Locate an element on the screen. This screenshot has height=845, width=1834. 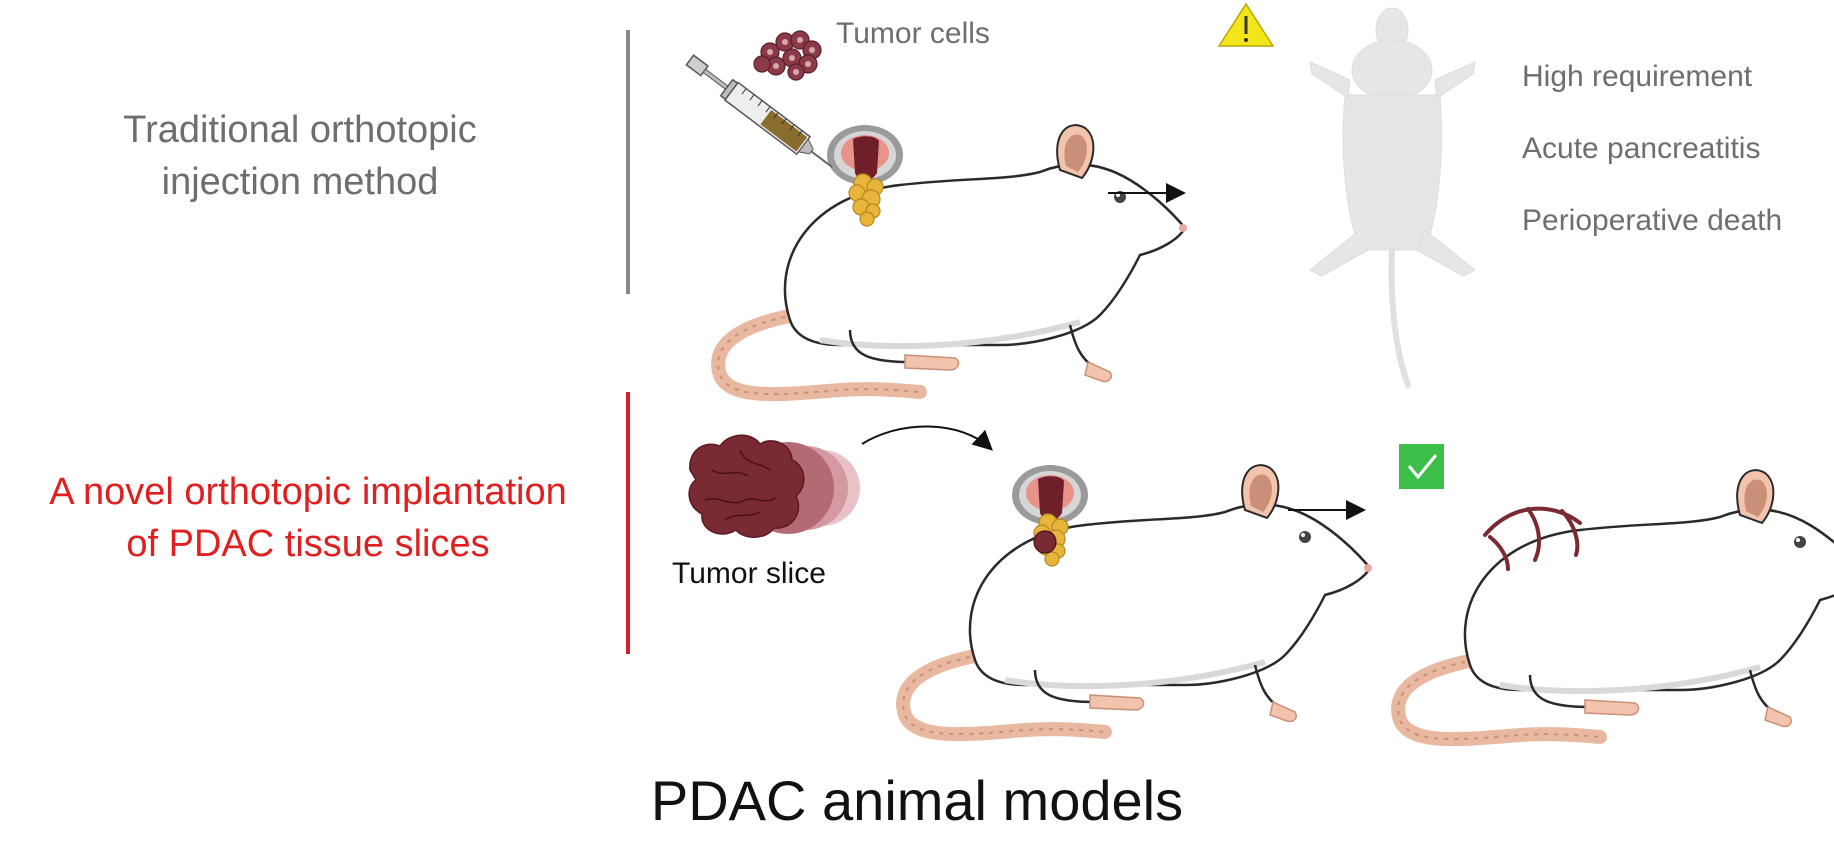
novel-title-line2: of PDAC tissue slices is located at coordinates (308, 544).